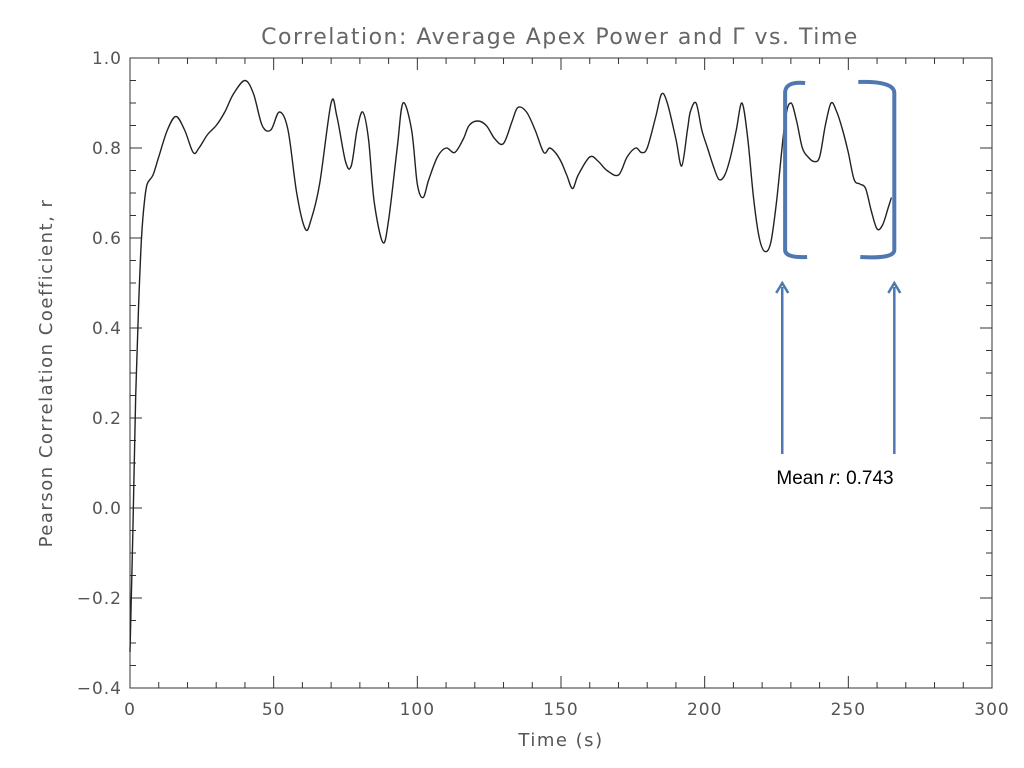  What do you see at coordinates (99, 689) in the screenshot?
I see `y-tick-label: −0.4` at bounding box center [99, 689].